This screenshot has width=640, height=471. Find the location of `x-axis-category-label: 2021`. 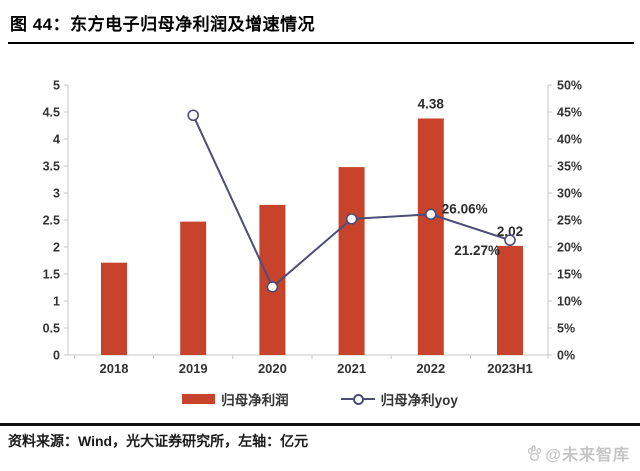

x-axis-category-label: 2021 is located at coordinates (351, 368).